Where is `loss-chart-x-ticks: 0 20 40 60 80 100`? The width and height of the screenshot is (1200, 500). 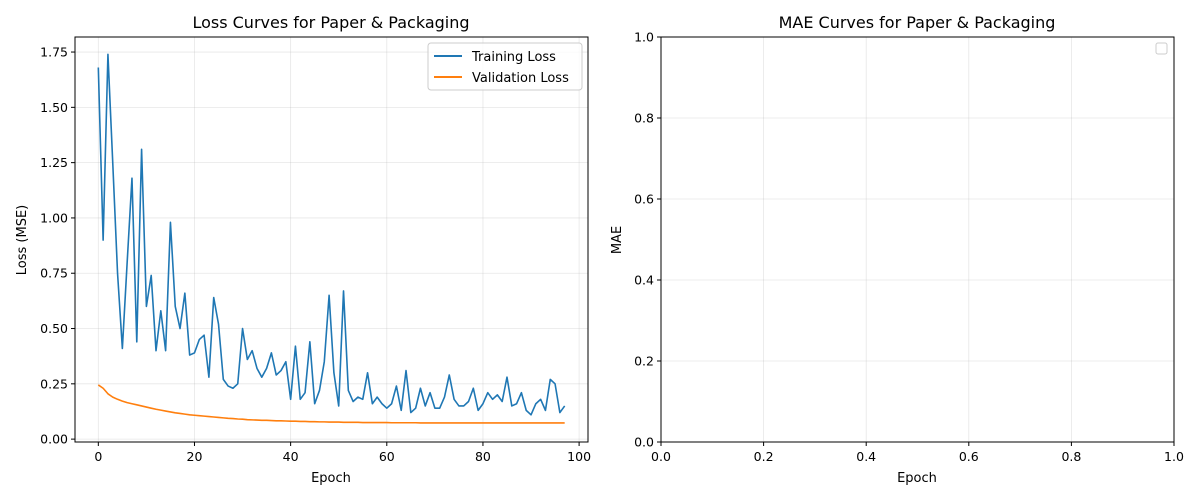
loss-chart-x-ticks: 0 20 40 60 80 100 is located at coordinates (342, 453).